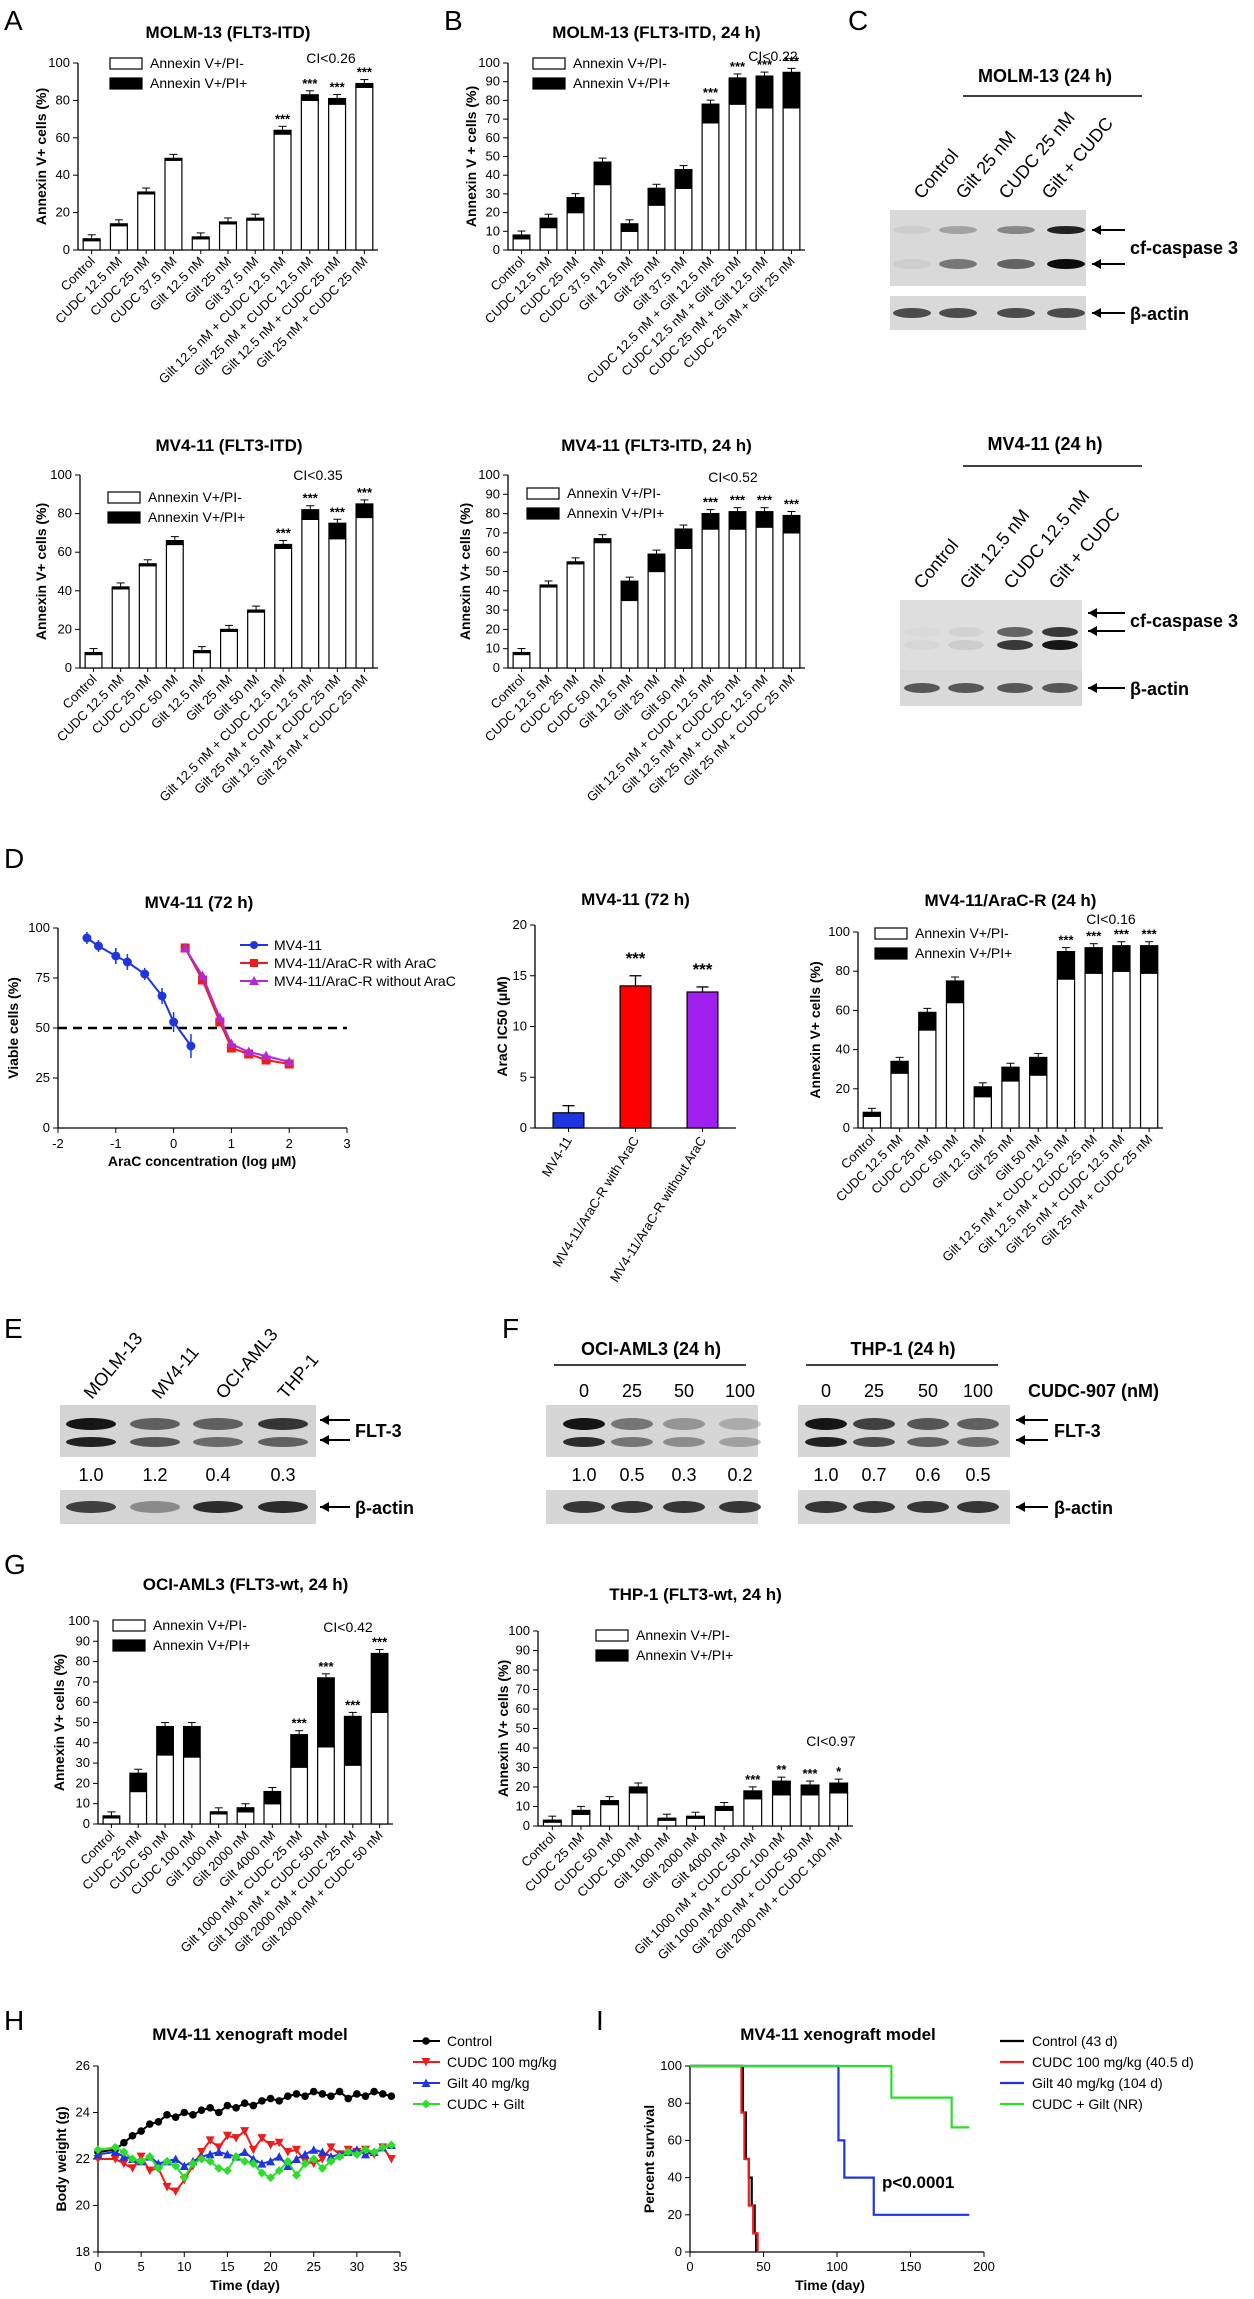  I want to click on y-axis-label: Annexin V+ cells (%), so click(503, 1728).